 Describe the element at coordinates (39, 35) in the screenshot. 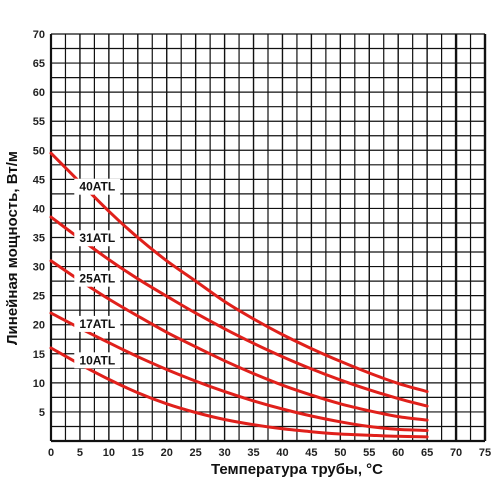

I see `y-tick-label: 70` at that location.